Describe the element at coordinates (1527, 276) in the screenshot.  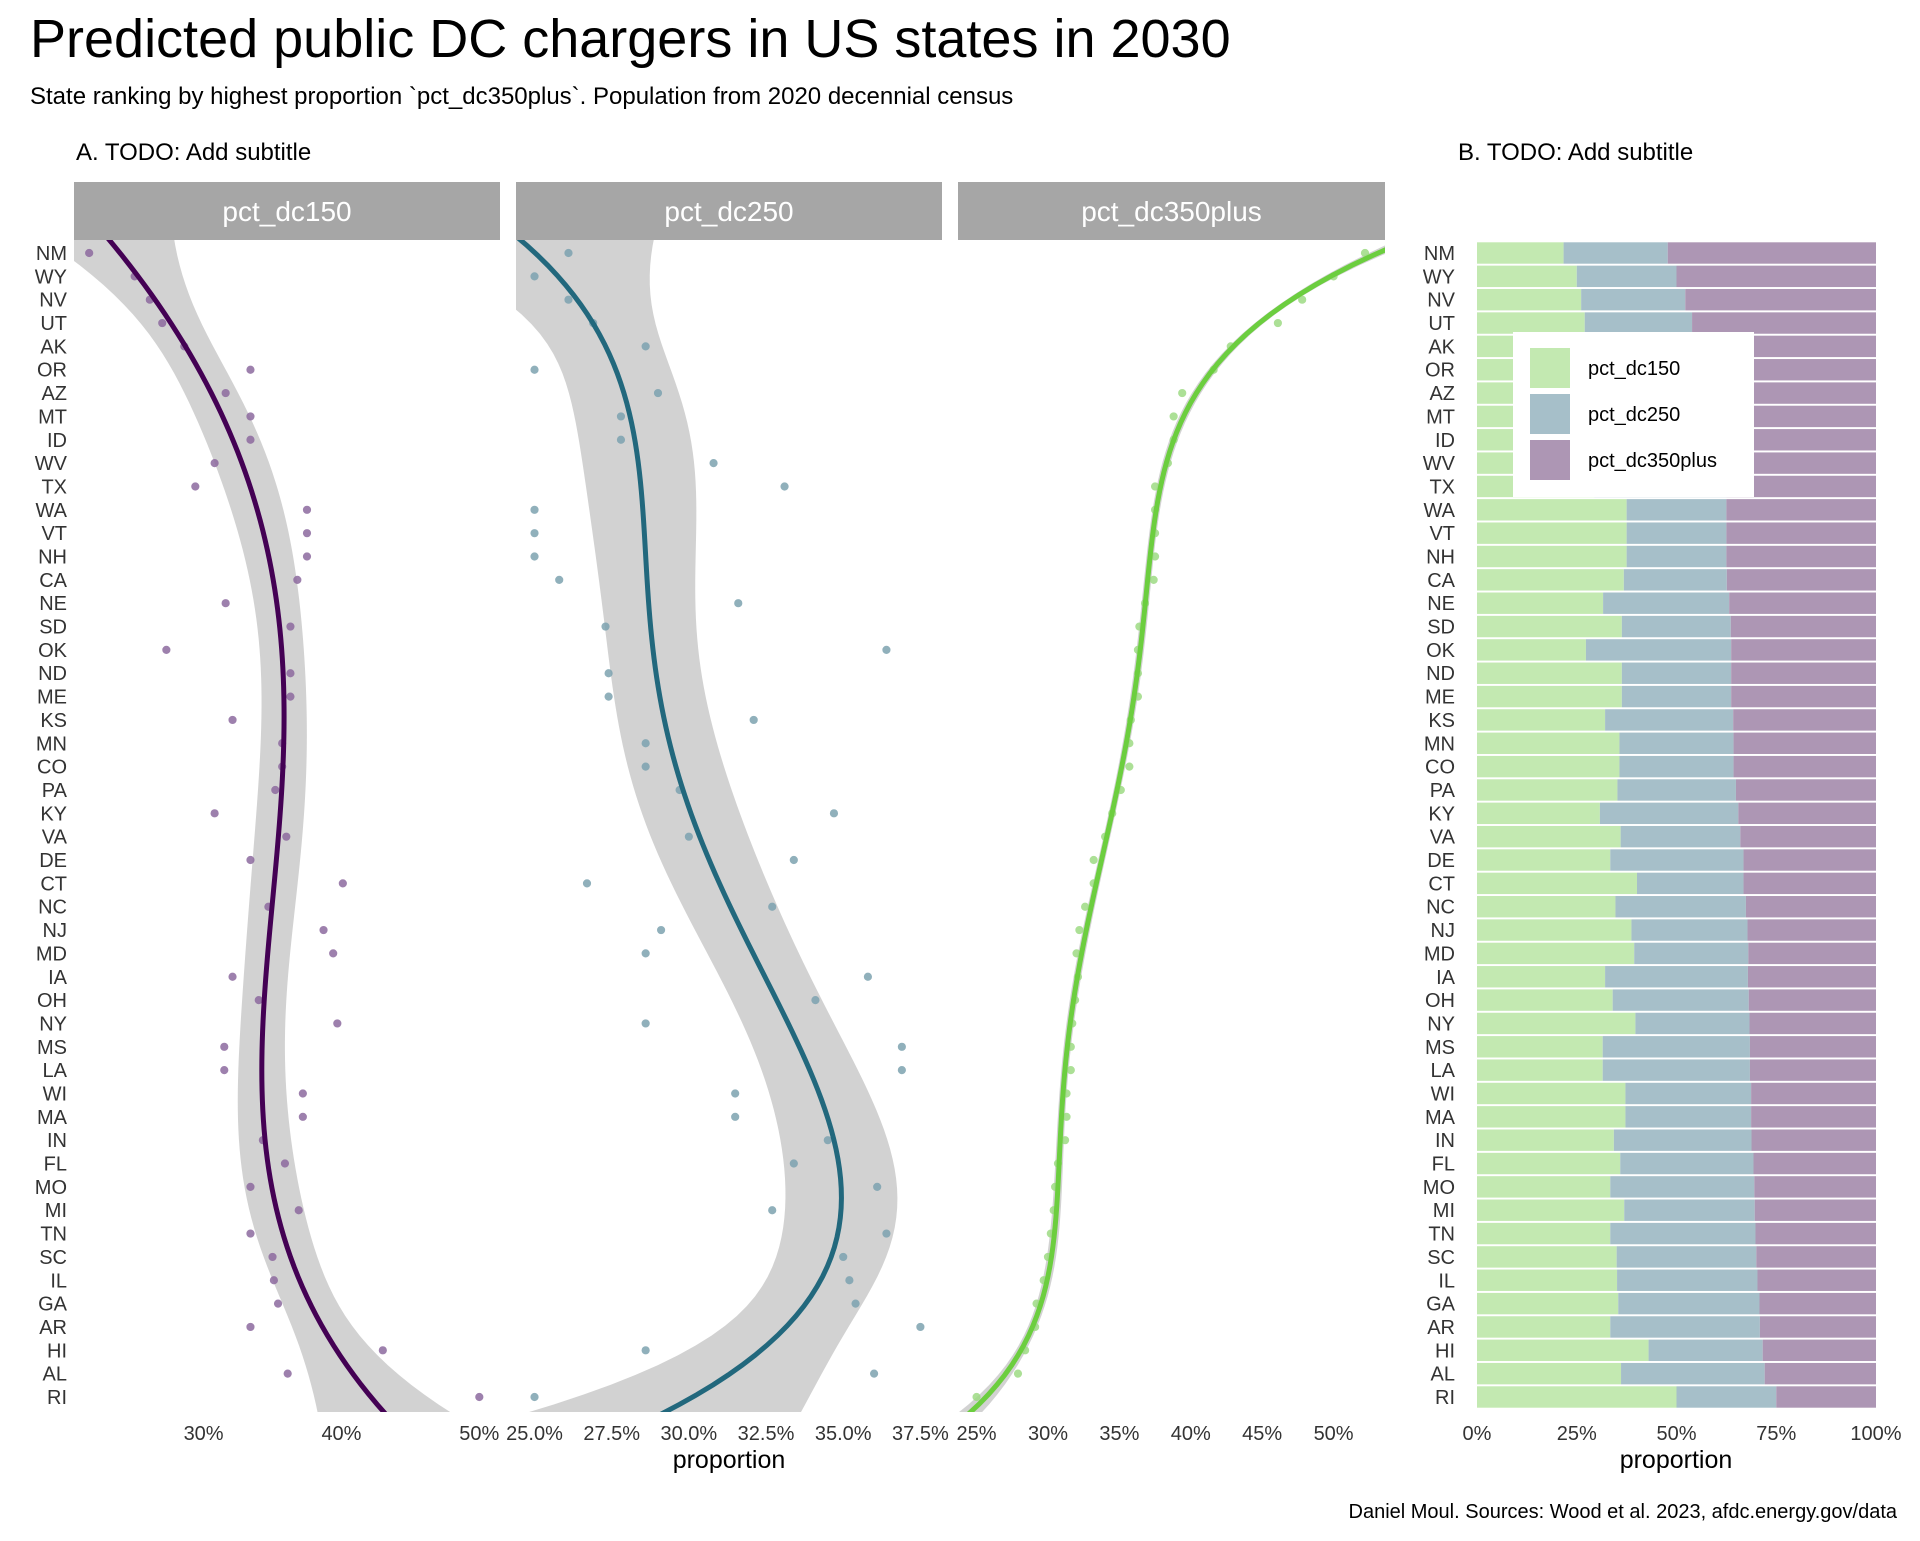
I see `bar-pct_dc150-WY` at that location.